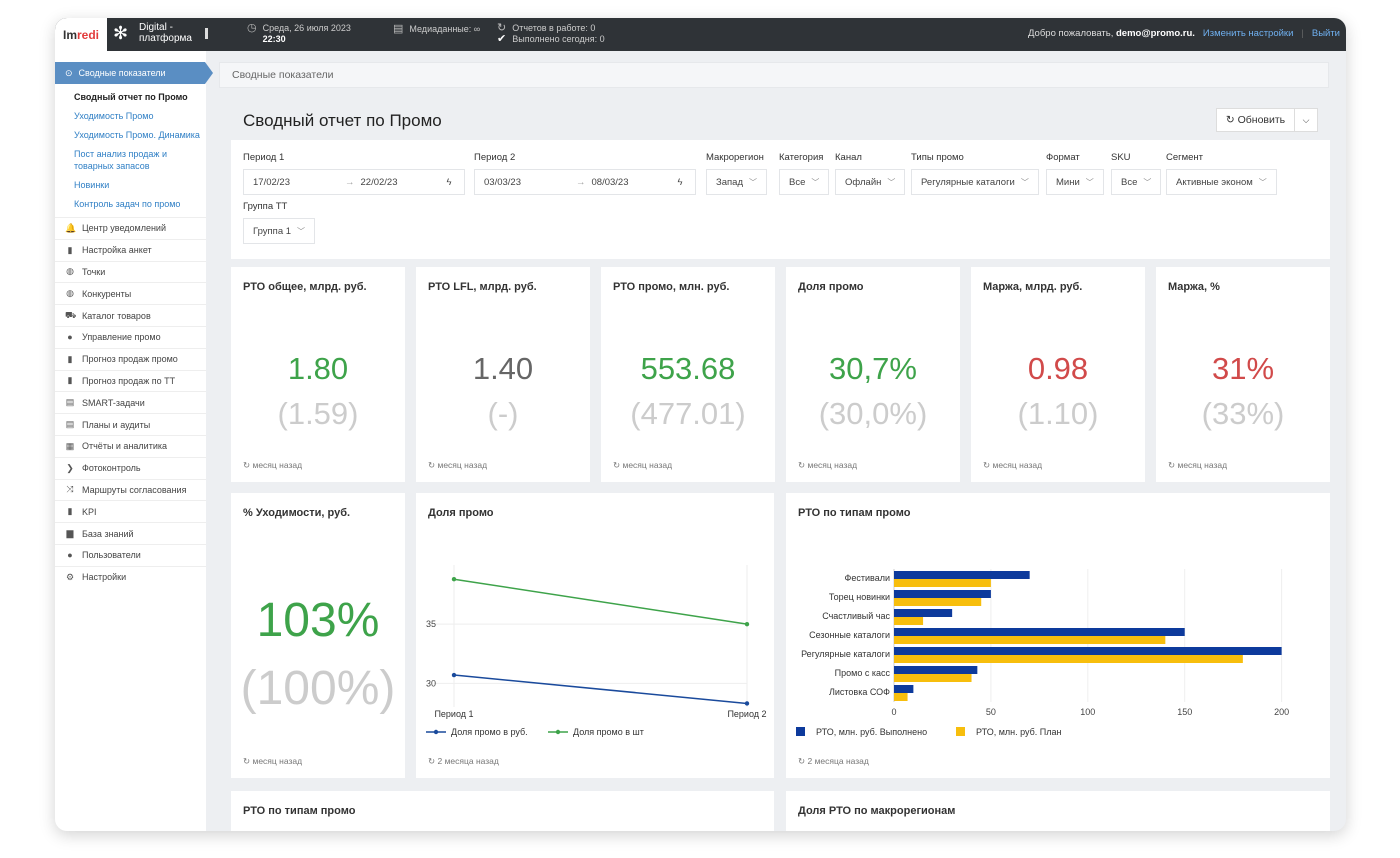 This screenshot has width=1400, height=858. I want to click on category-select: Все ﹀, so click(804, 182).